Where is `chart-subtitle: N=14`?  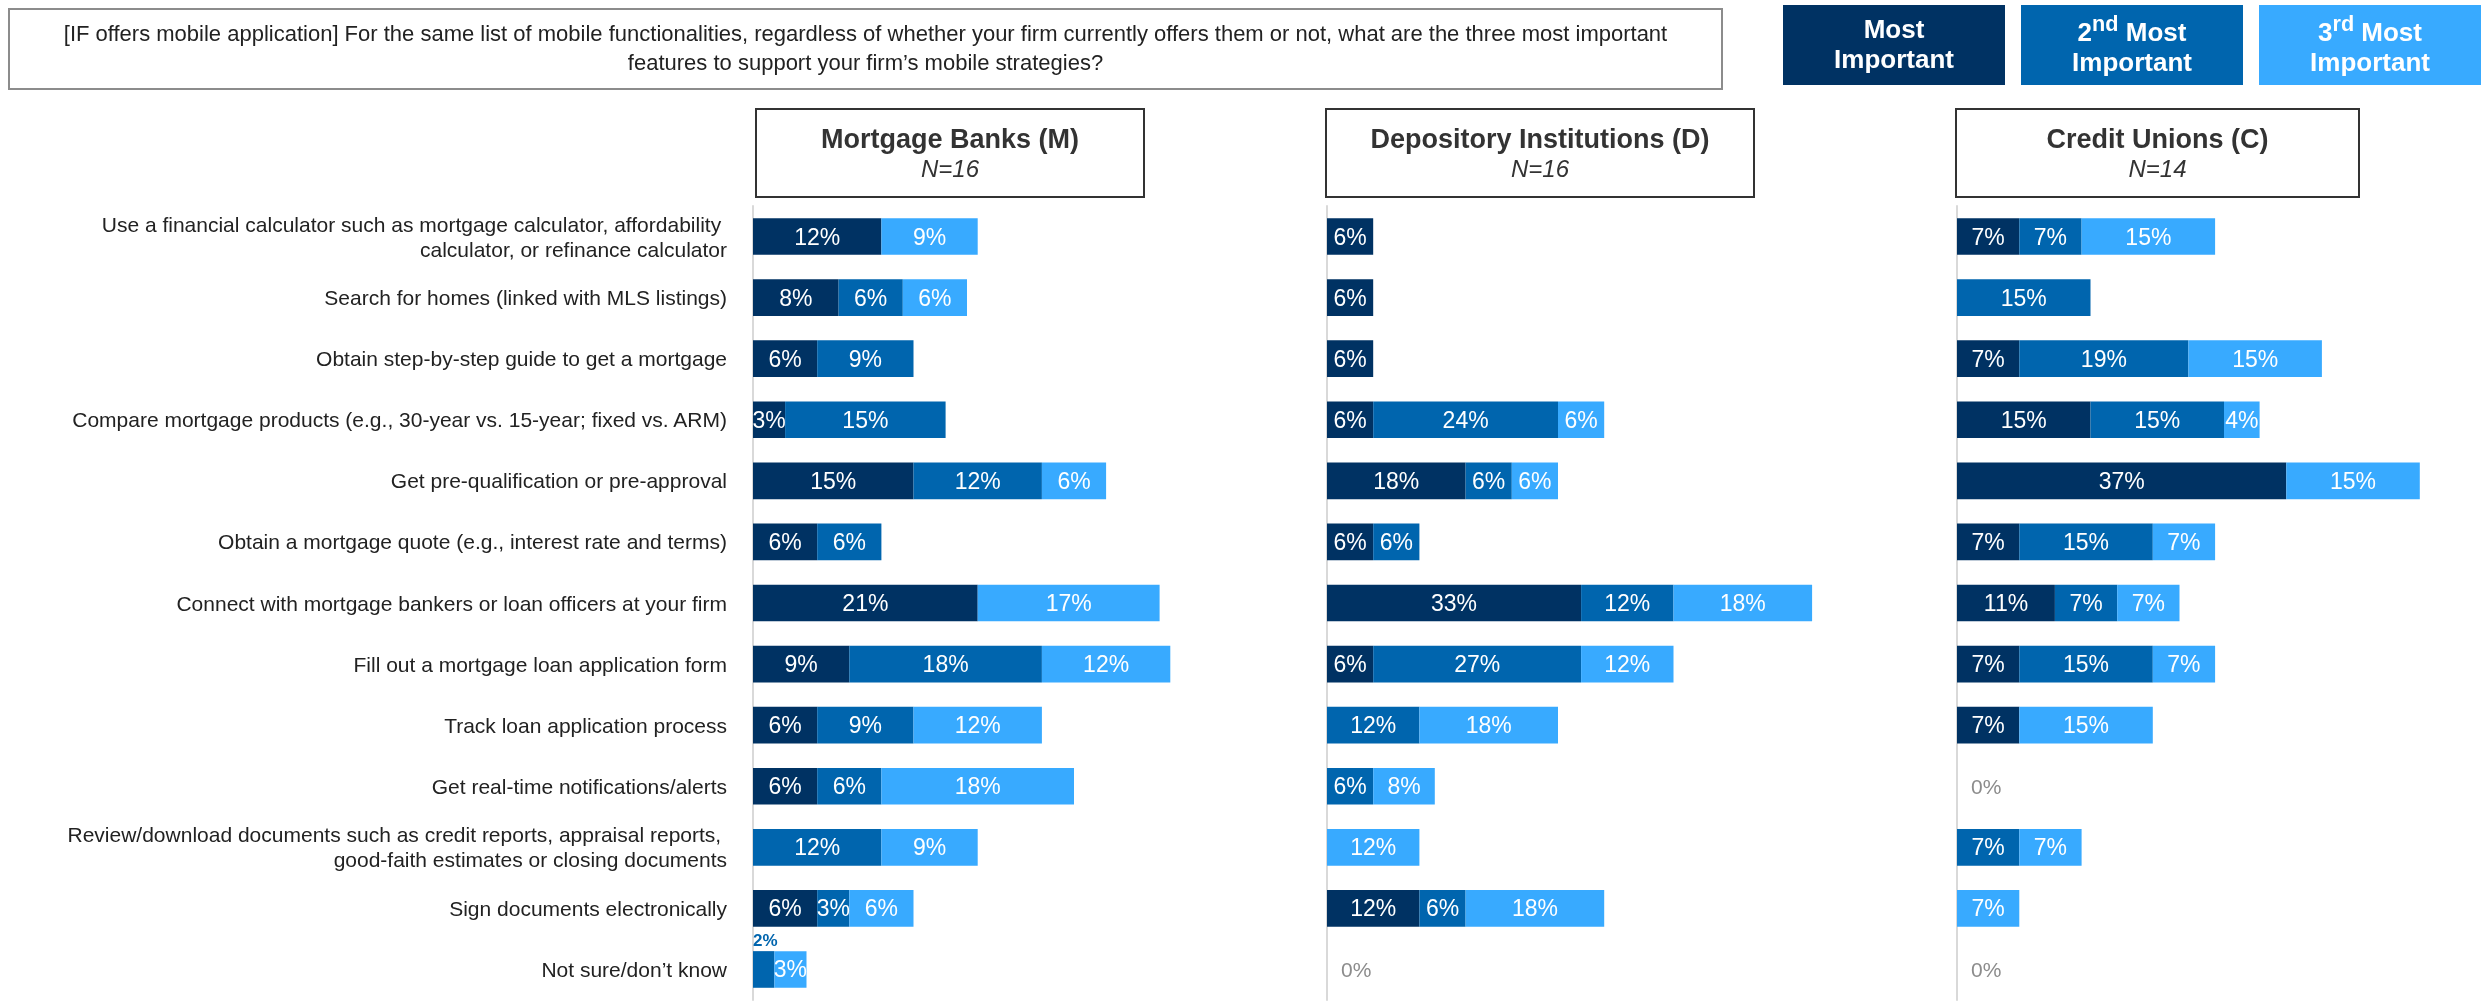
chart-subtitle: N=14 is located at coordinates (2157, 168).